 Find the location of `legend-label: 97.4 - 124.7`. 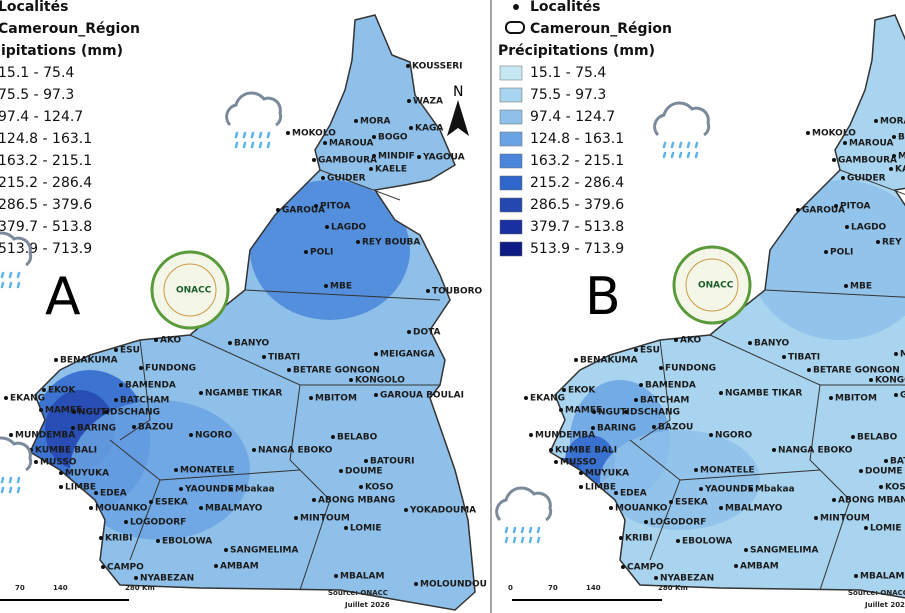

legend-label: 97.4 - 124.7 is located at coordinates (41, 117).